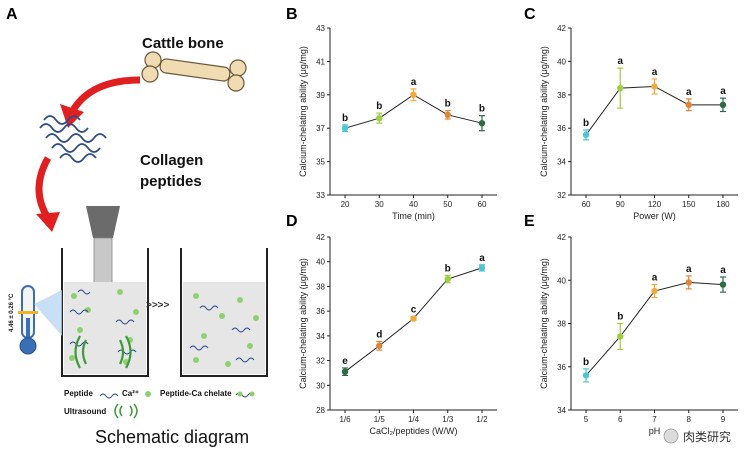  I want to click on beaker-left-contents, so click(104, 329).